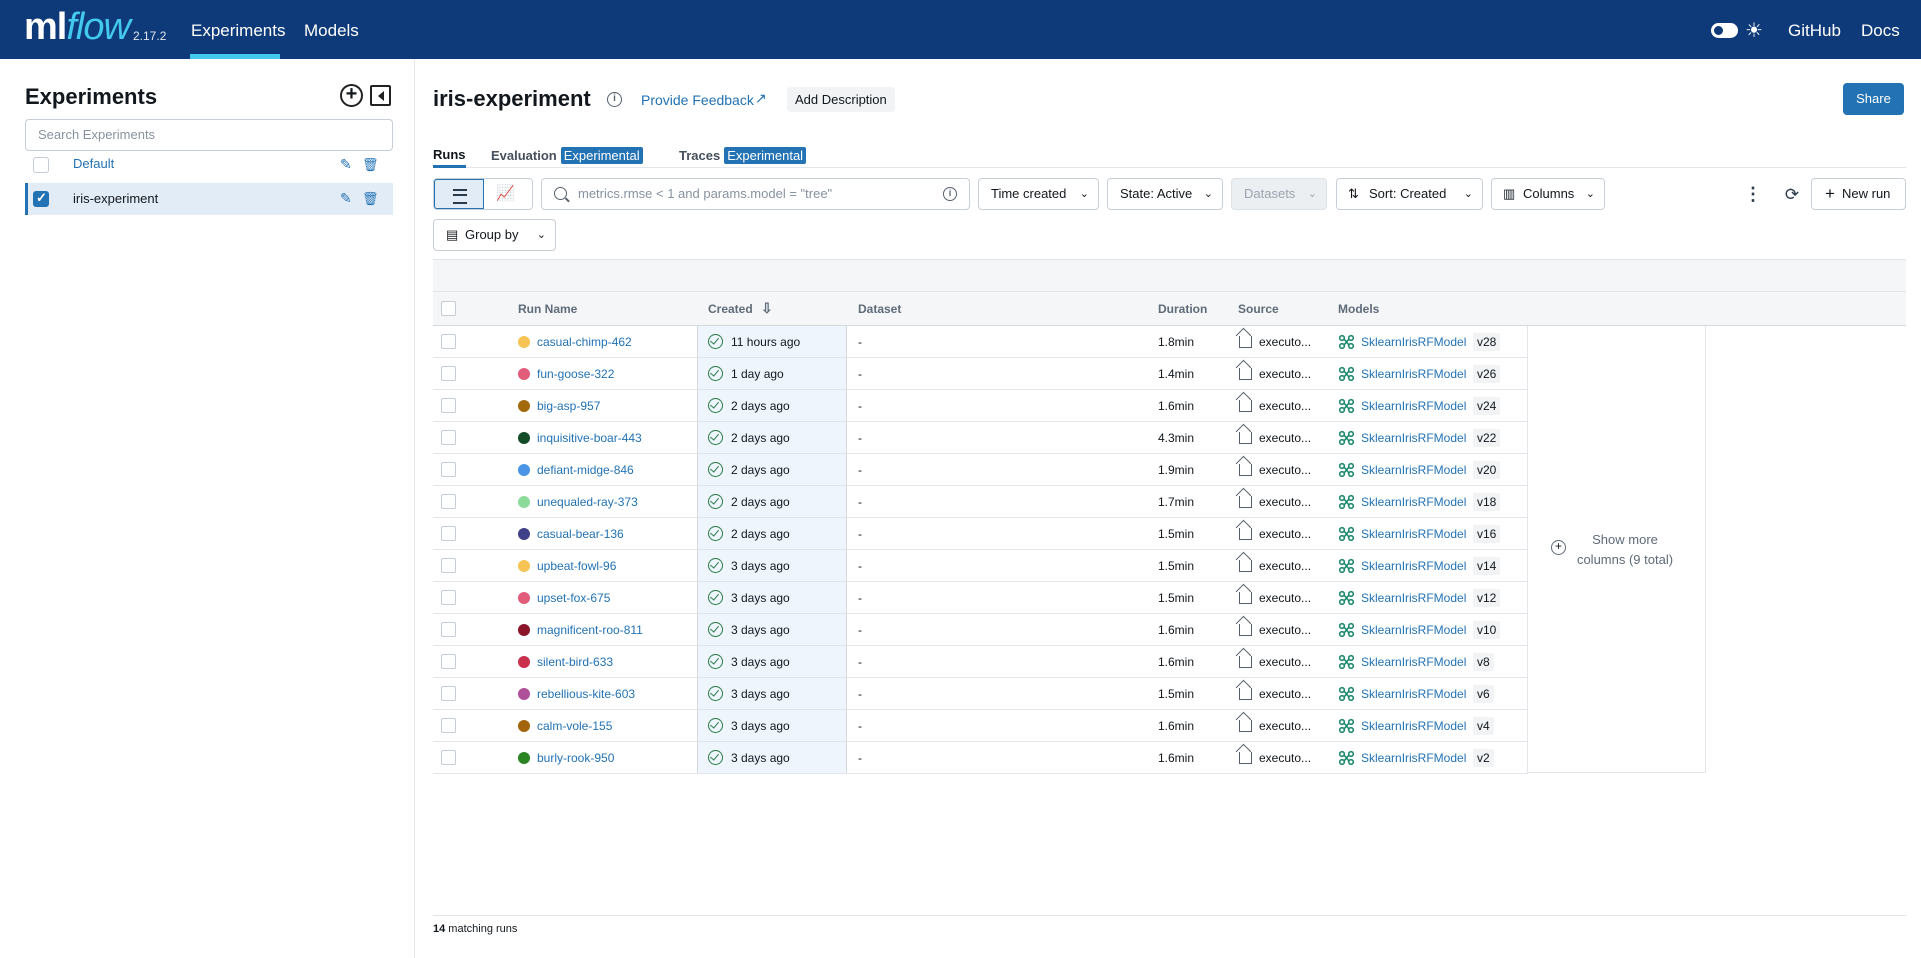 The width and height of the screenshot is (1921, 958). Describe the element at coordinates (331, 30) in the screenshot. I see `nav-models: Models` at that location.